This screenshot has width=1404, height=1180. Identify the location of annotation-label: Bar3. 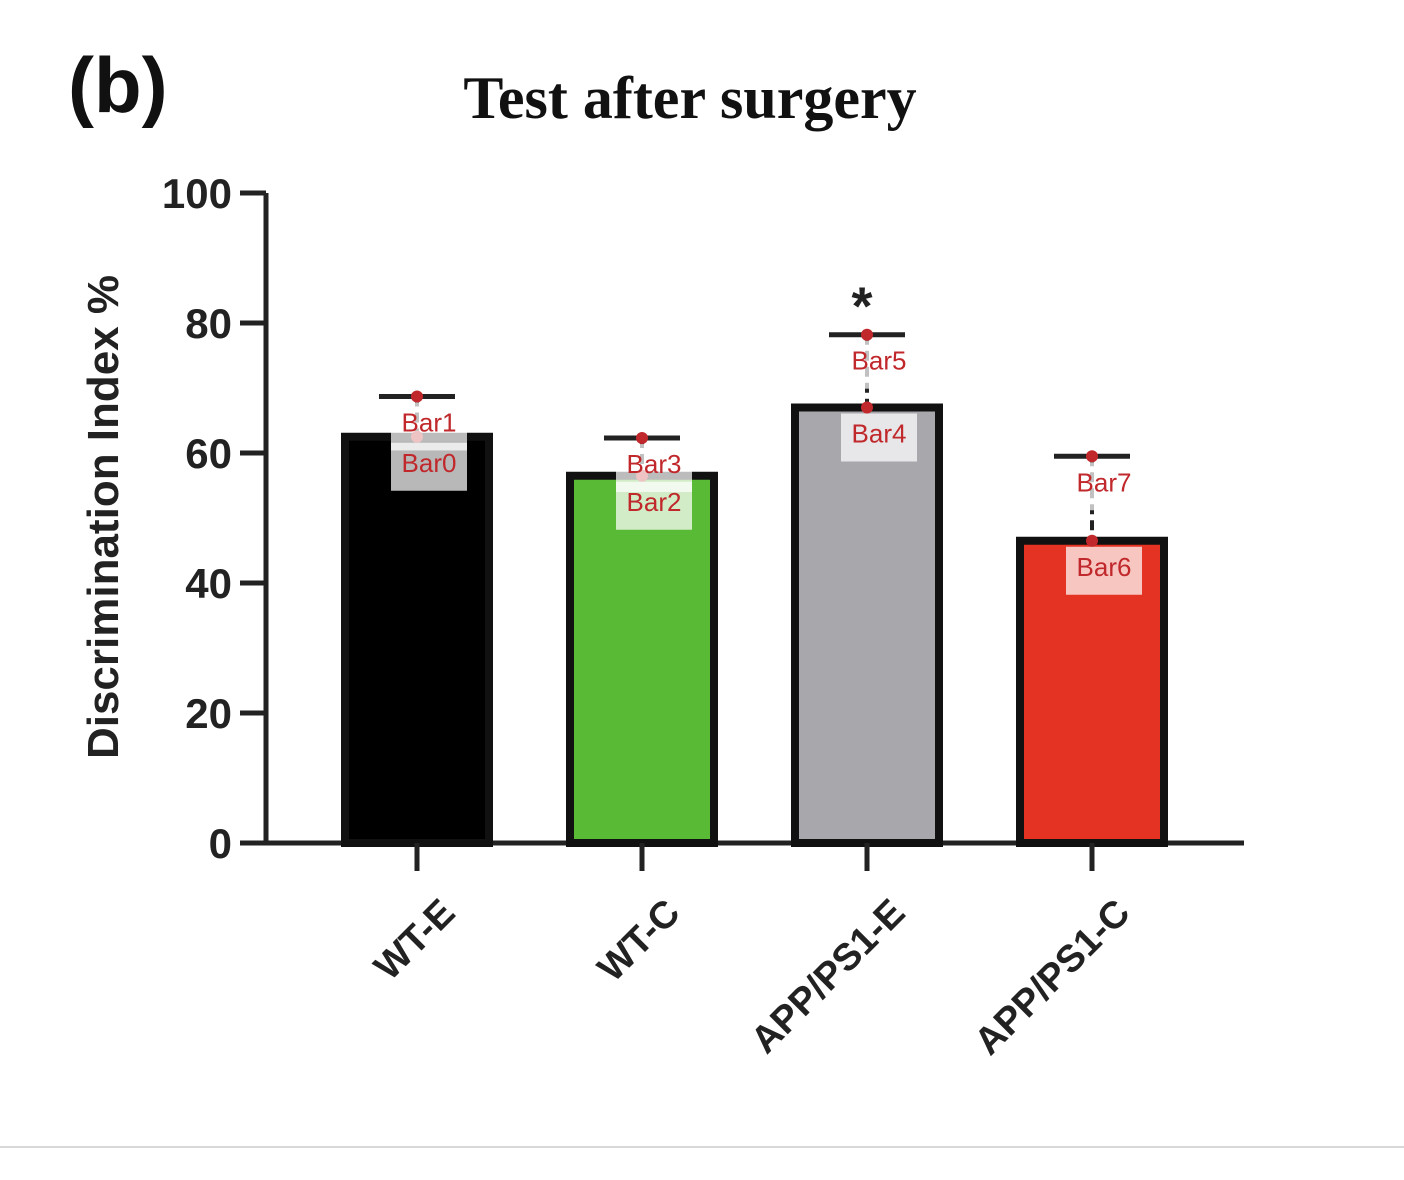
(654, 464).